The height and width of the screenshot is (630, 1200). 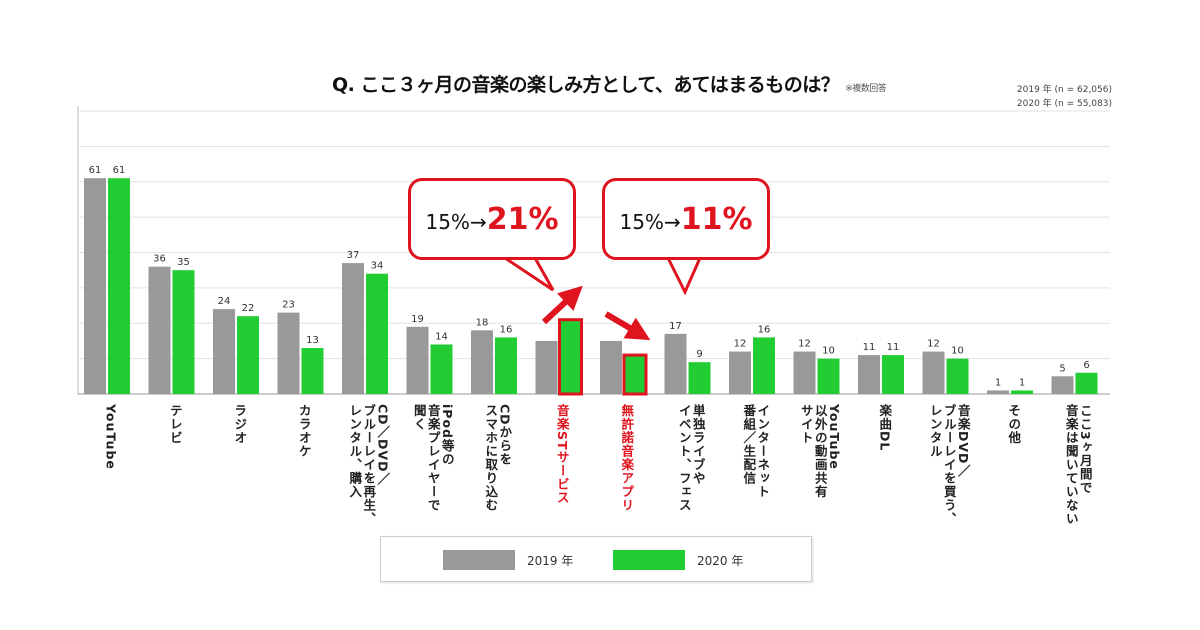 I want to click on callout-streaming: 15%→21%, so click(x=492, y=219).